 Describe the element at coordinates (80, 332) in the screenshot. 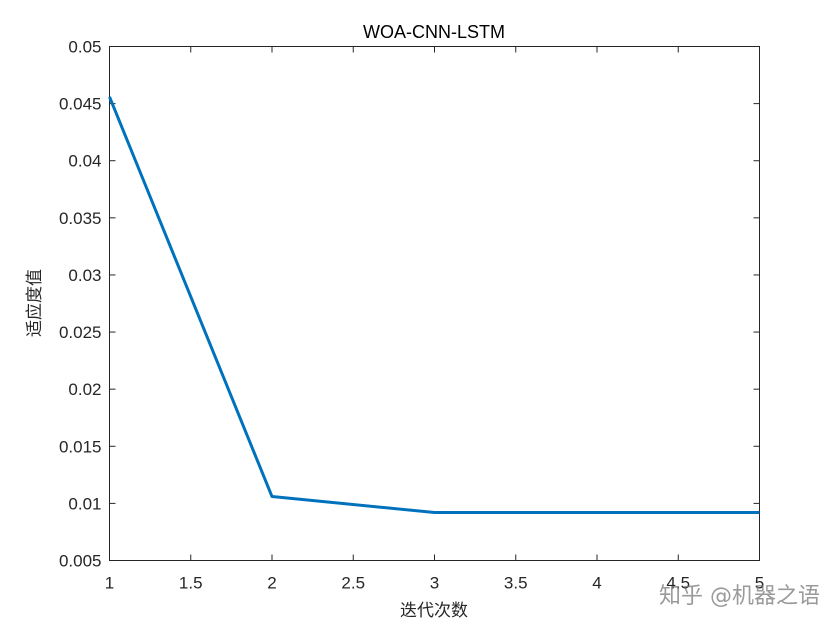

I see `y-tick-label: 0.025` at that location.